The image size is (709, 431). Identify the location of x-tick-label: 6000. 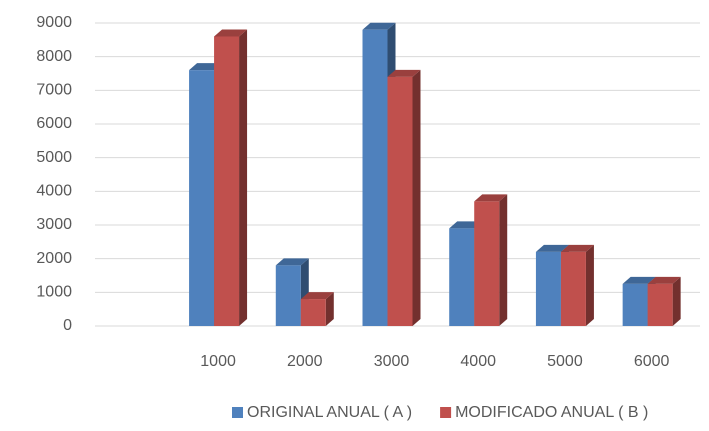
(652, 361).